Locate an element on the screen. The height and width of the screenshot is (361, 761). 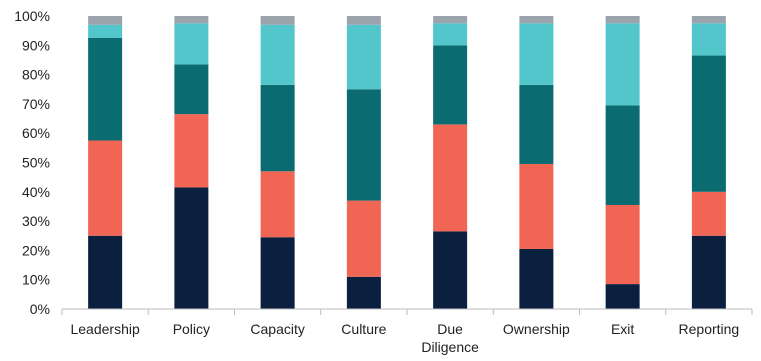
x-tick-label: Capacity is located at coordinates (277, 329).